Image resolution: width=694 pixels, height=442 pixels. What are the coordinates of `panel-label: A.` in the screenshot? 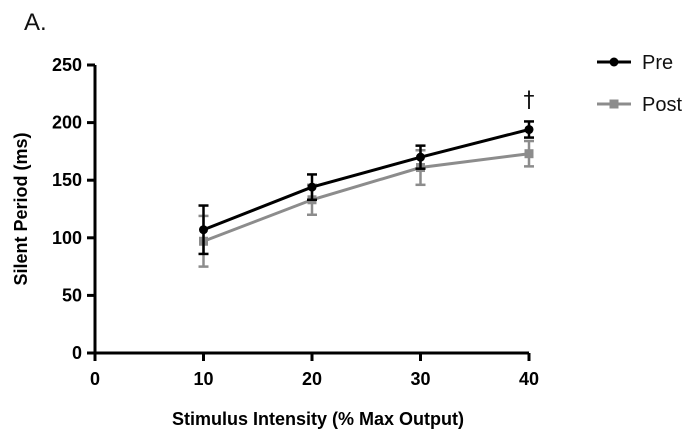 It's located at (35, 22).